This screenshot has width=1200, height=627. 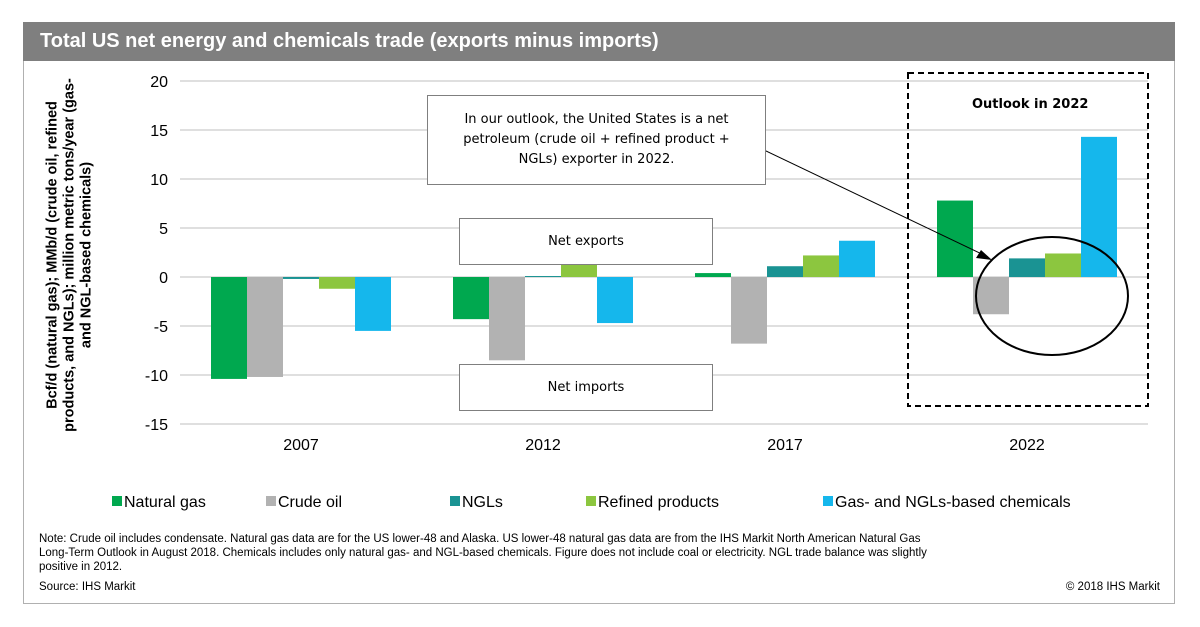 What do you see at coordinates (482, 502) in the screenshot?
I see `legend-label: NGLs` at bounding box center [482, 502].